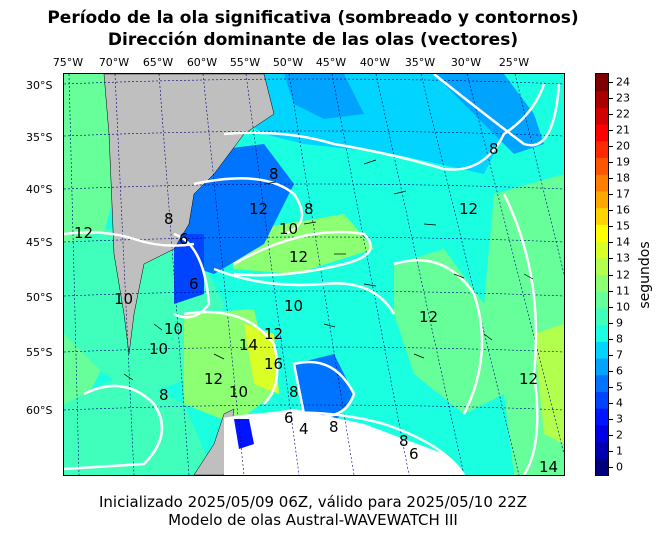 The image size is (661, 537). I want to click on lon-label: 65°W, so click(158, 62).